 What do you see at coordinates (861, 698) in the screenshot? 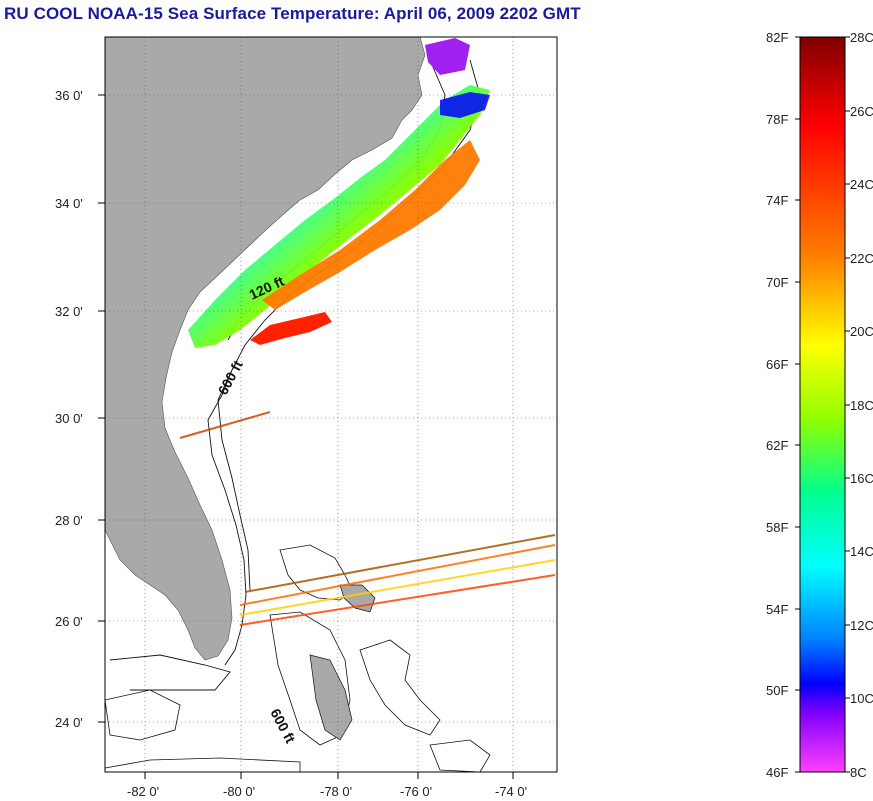
I see `colorbar-c-label: 10C` at bounding box center [861, 698].